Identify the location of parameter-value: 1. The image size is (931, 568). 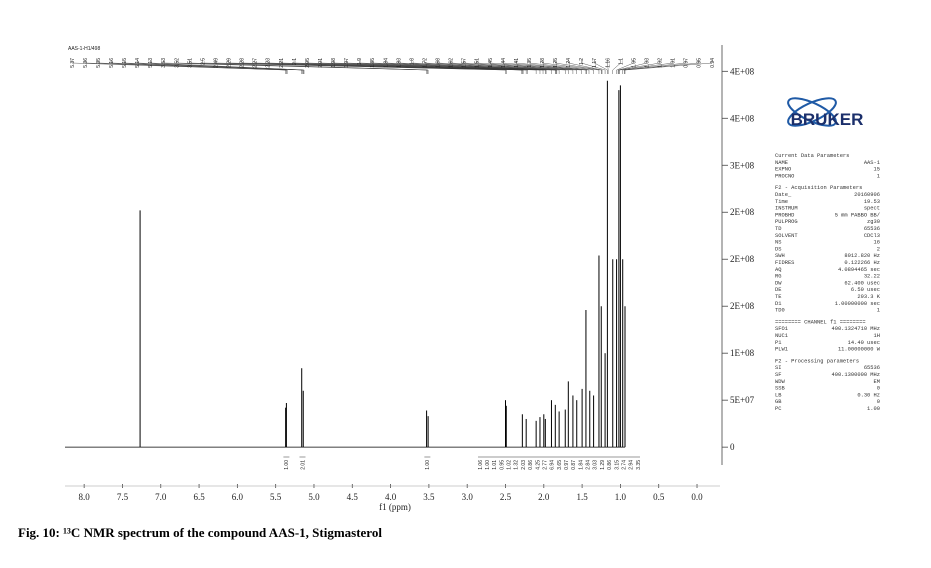
(878, 311).